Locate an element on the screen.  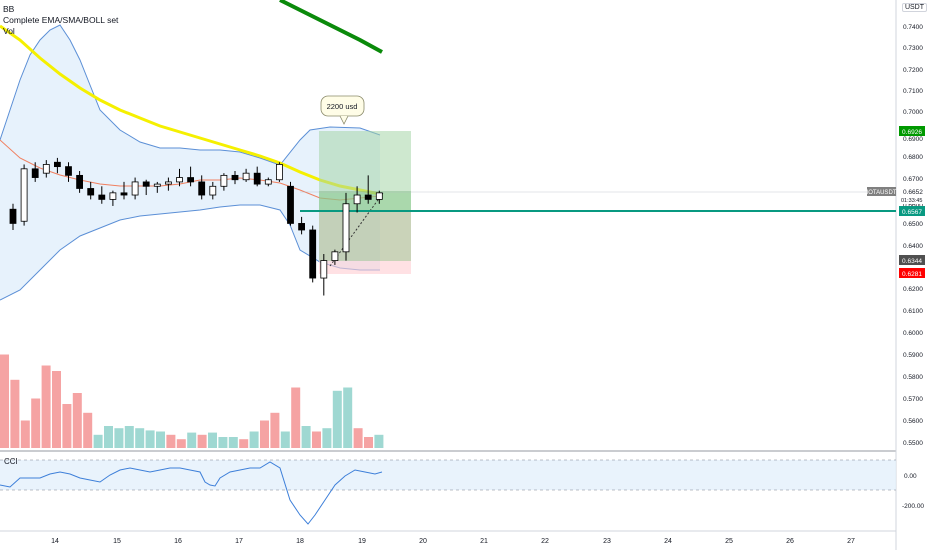
legend-bb: BB is located at coordinates (9, 9).